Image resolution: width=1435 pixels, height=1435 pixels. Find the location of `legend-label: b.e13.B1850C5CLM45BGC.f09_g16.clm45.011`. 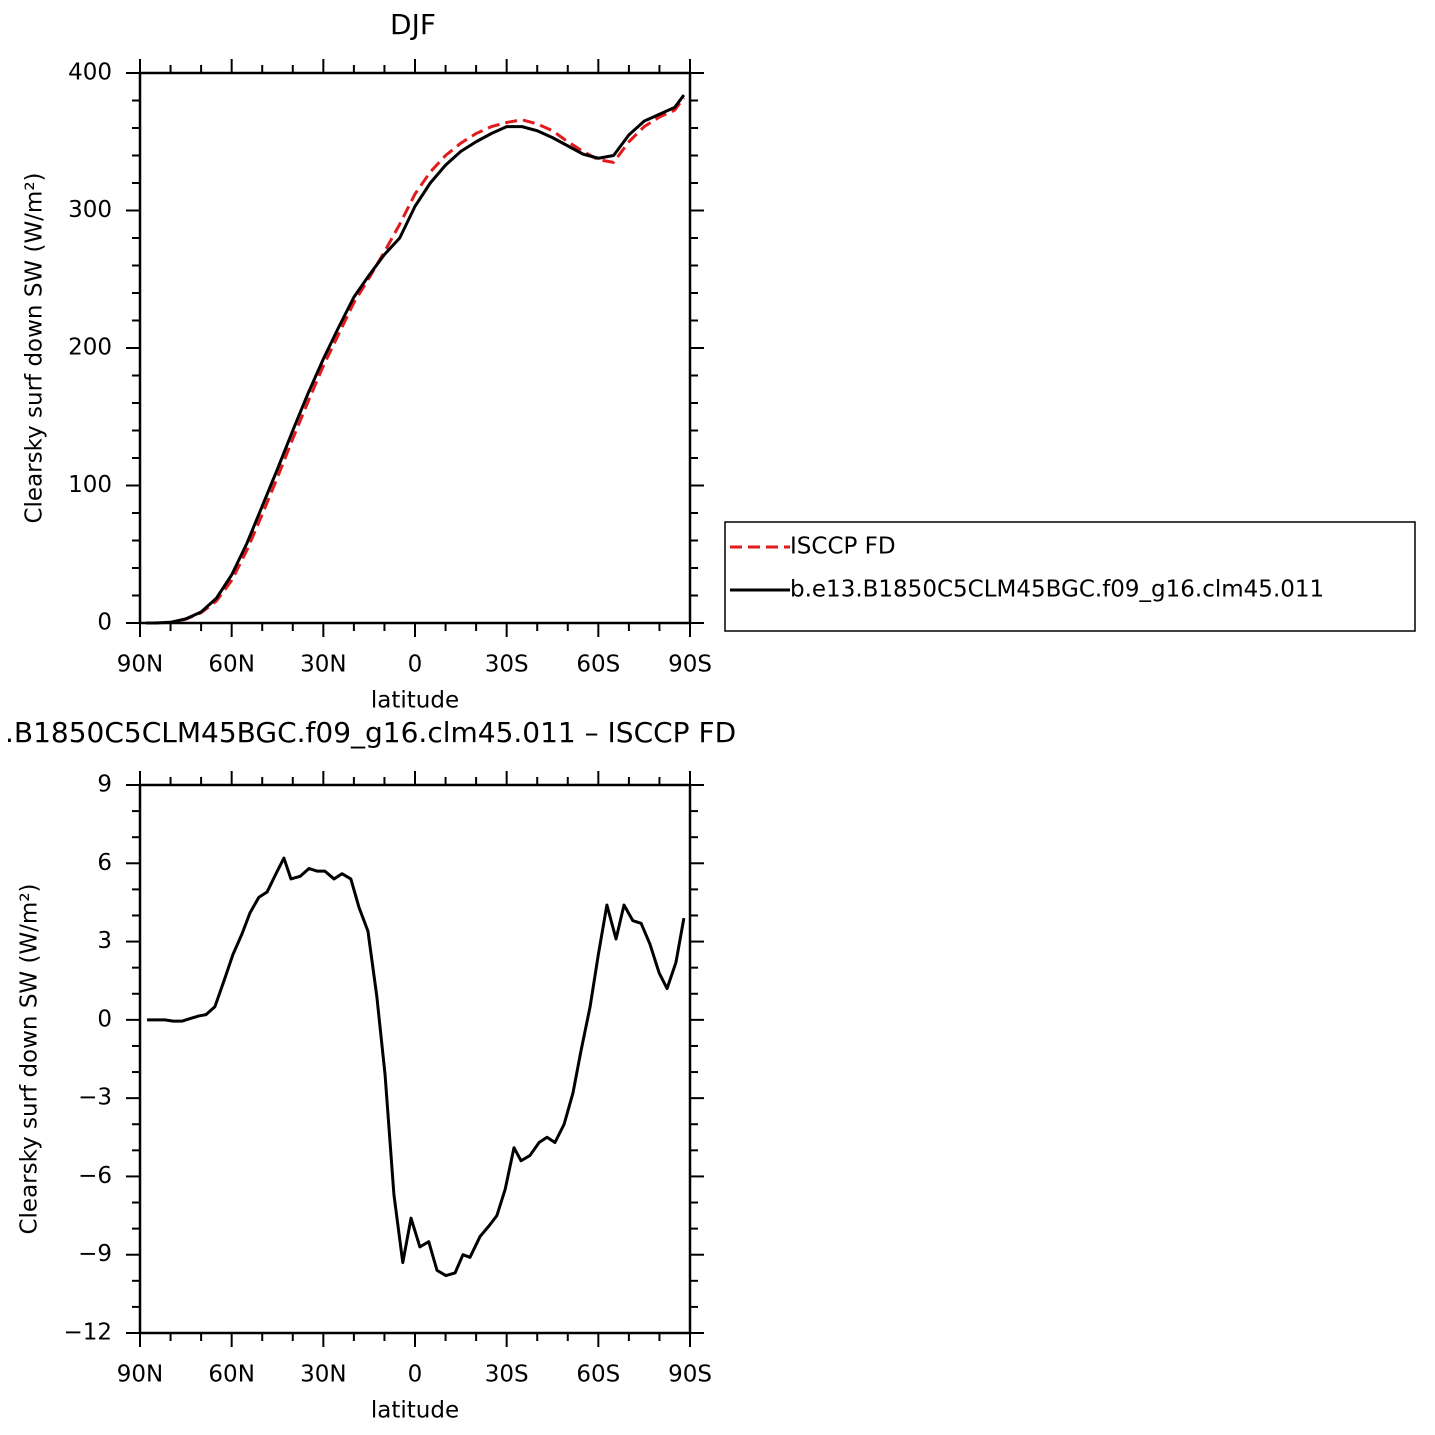

legend-label: b.e13.B1850C5CLM45BGC.f09_g16.clm45.011 is located at coordinates (1057, 590).